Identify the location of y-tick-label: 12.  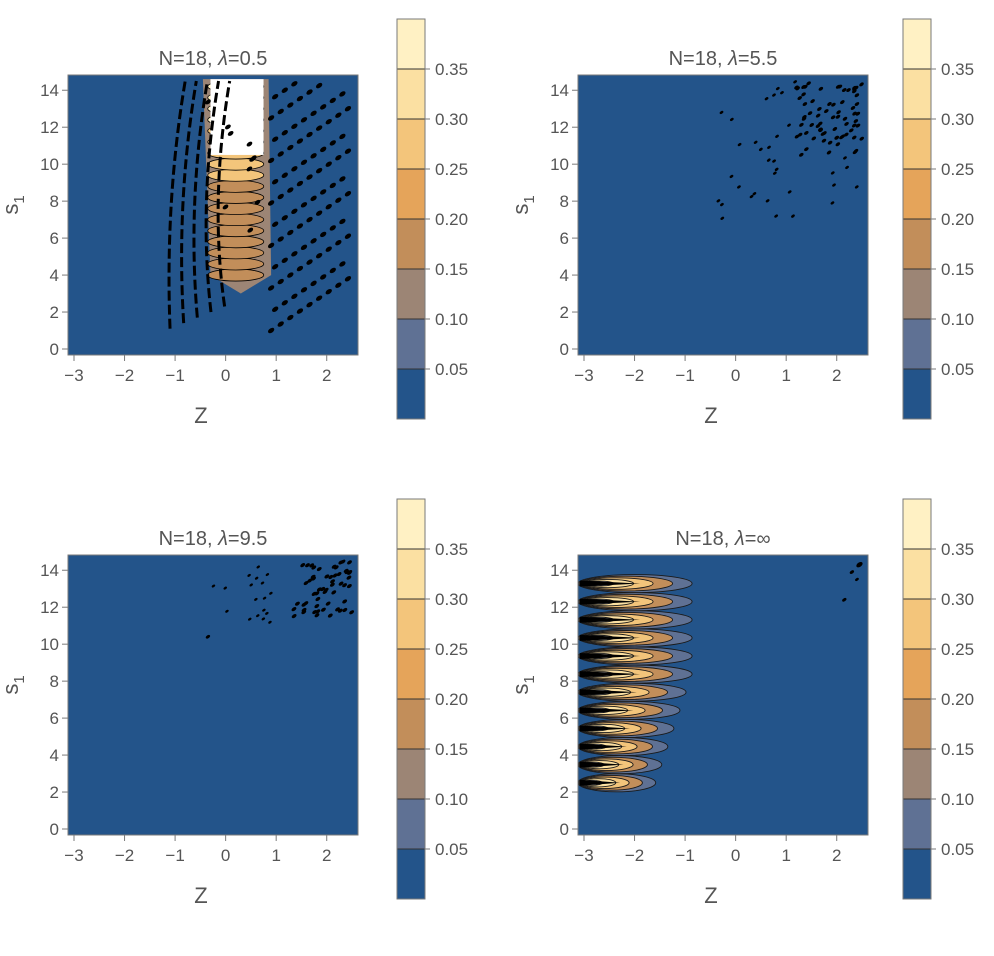
(559, 607).